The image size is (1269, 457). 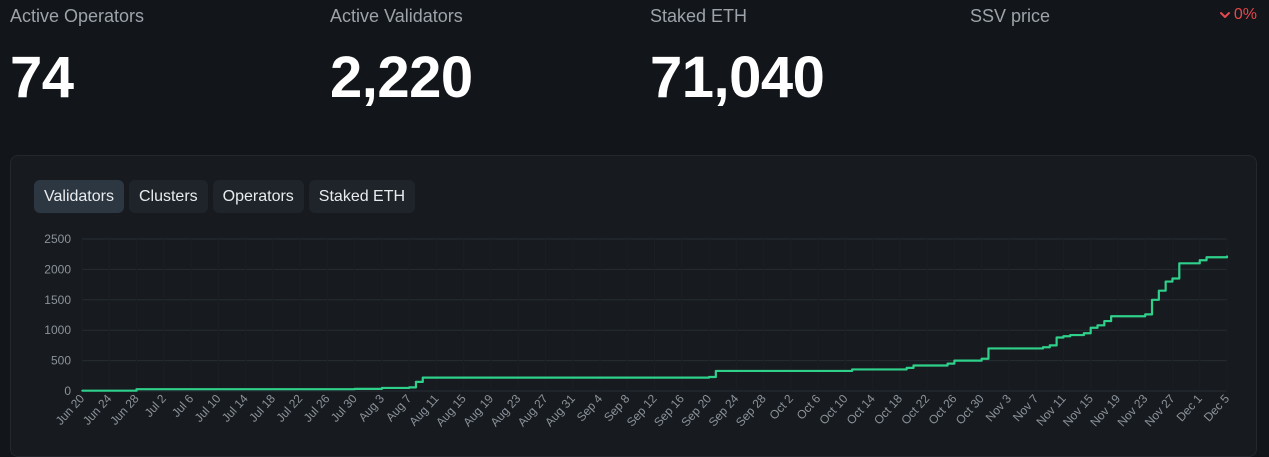 What do you see at coordinates (97, 409) in the screenshot?
I see `x-tick-label: Jun 24` at bounding box center [97, 409].